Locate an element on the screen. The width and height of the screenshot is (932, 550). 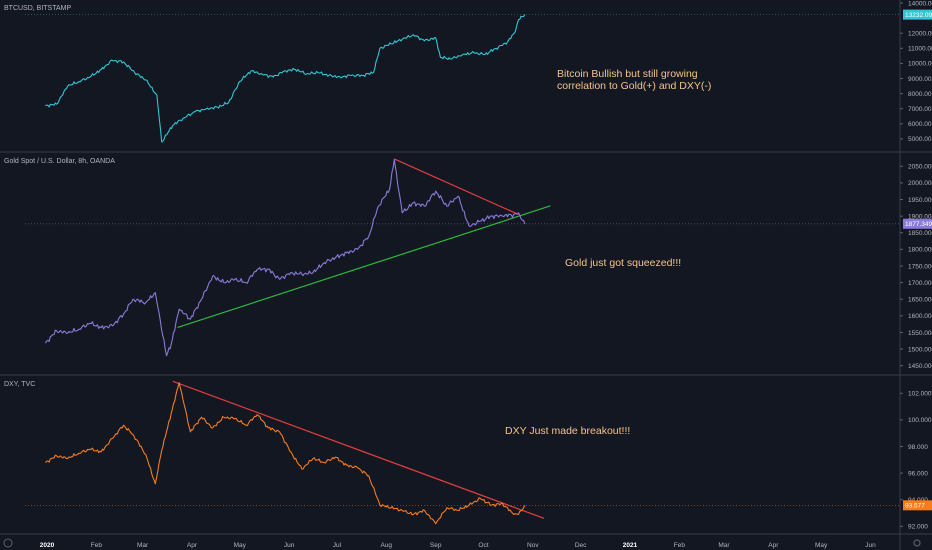
x-tick-label: Sep is located at coordinates (436, 545).